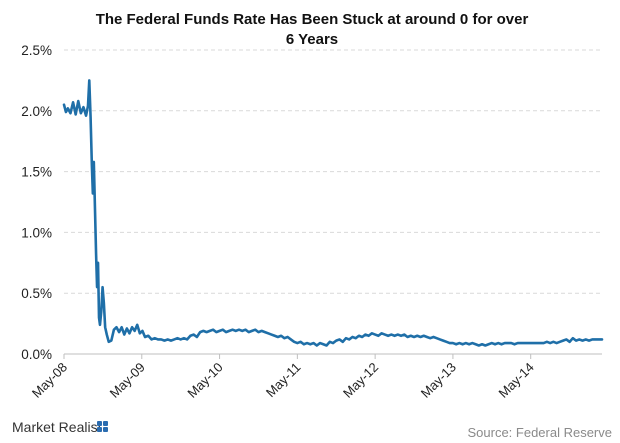 The image size is (620, 443). Describe the element at coordinates (438, 380) in the screenshot. I see `x-tick-label: May-13` at that location.